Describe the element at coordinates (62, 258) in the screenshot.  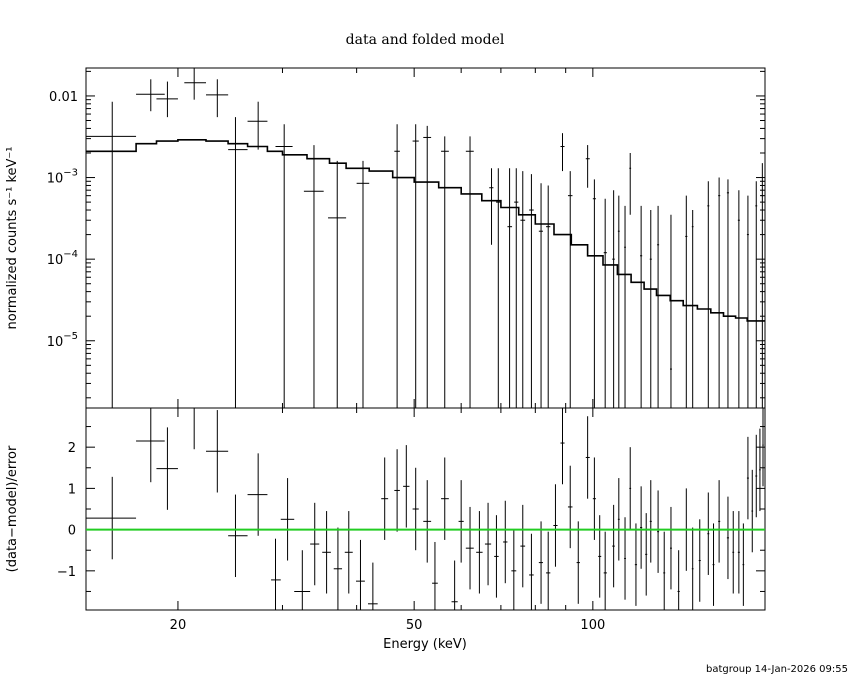
I see `y-tick-label: 10⁻⁴` at that location.